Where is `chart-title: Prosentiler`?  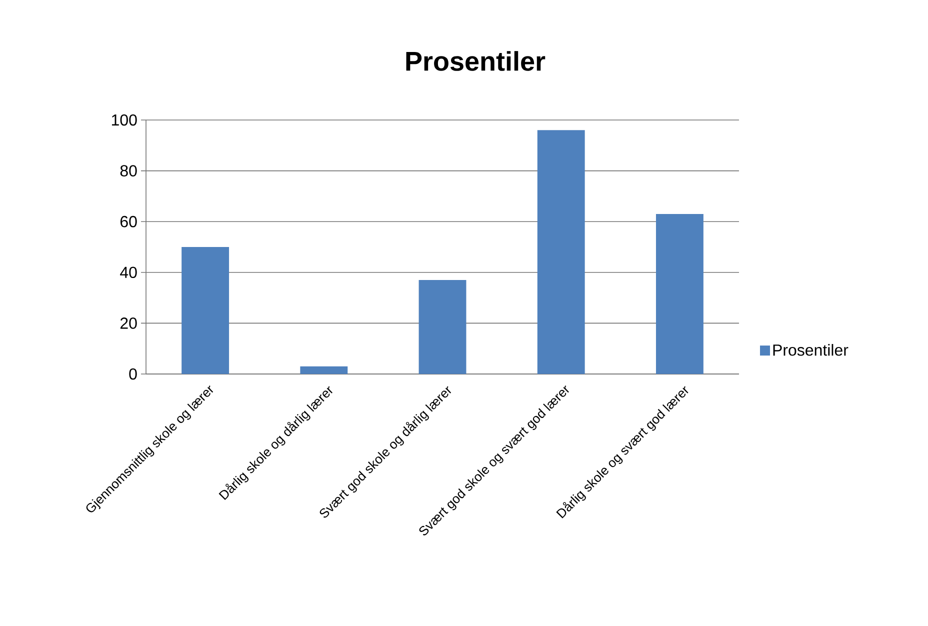 chart-title: Prosentiler is located at coordinates (476, 61).